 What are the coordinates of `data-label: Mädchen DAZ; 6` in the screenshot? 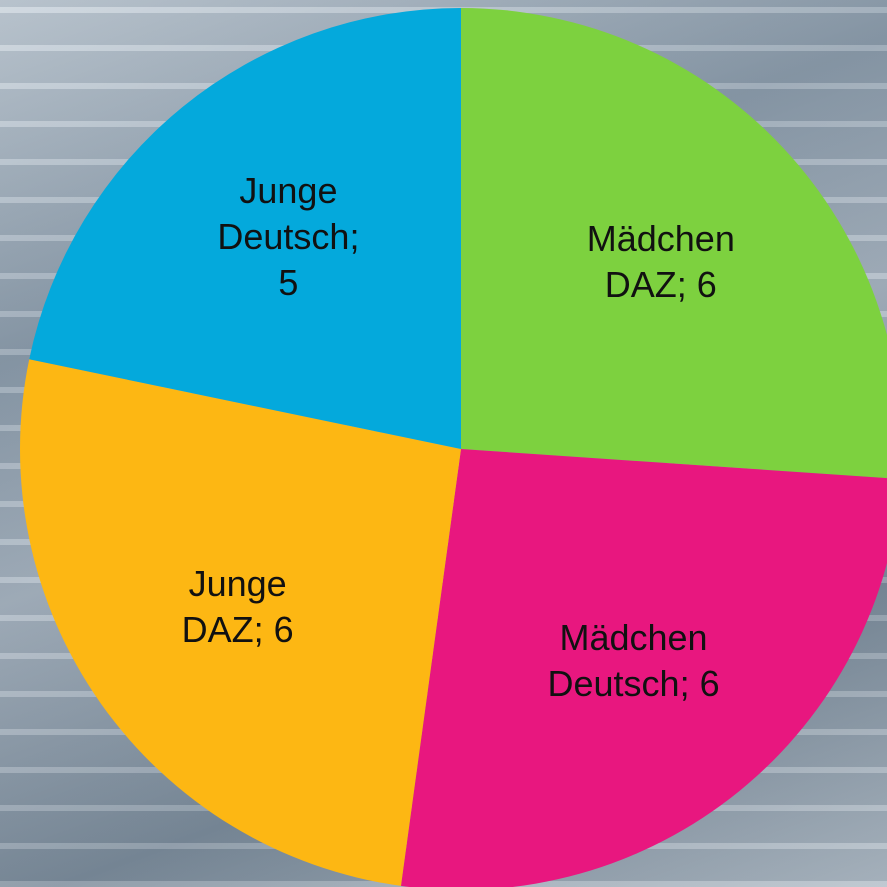 It's located at (660, 262).